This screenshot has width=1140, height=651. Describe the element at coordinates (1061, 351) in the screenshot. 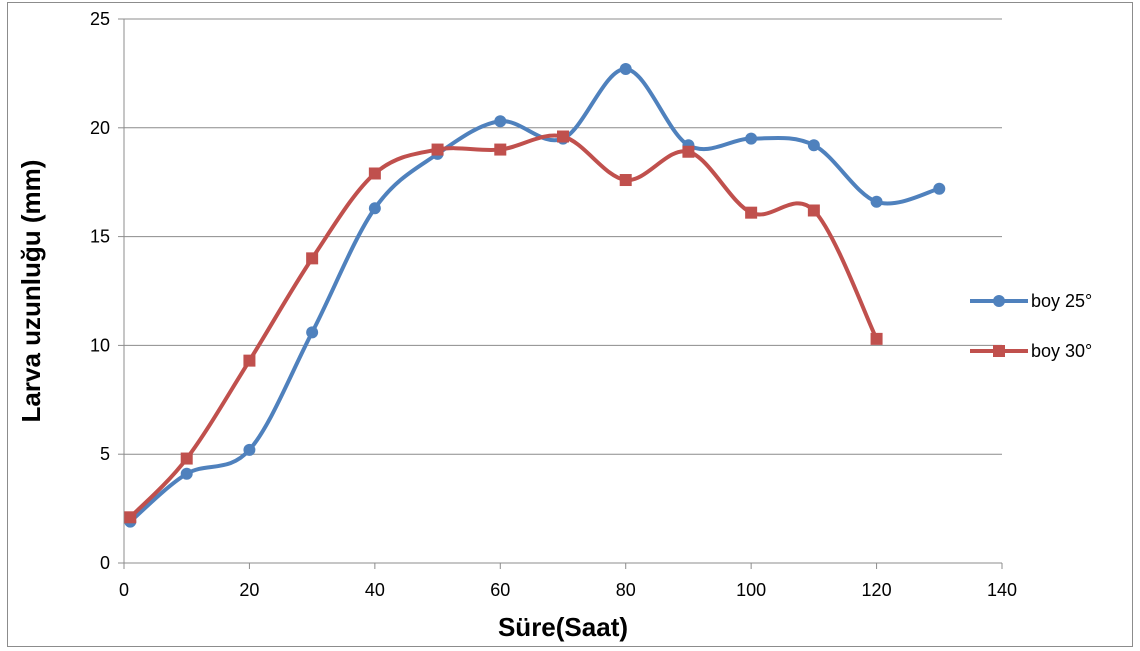

I see `legend-label: boy 30°` at that location.